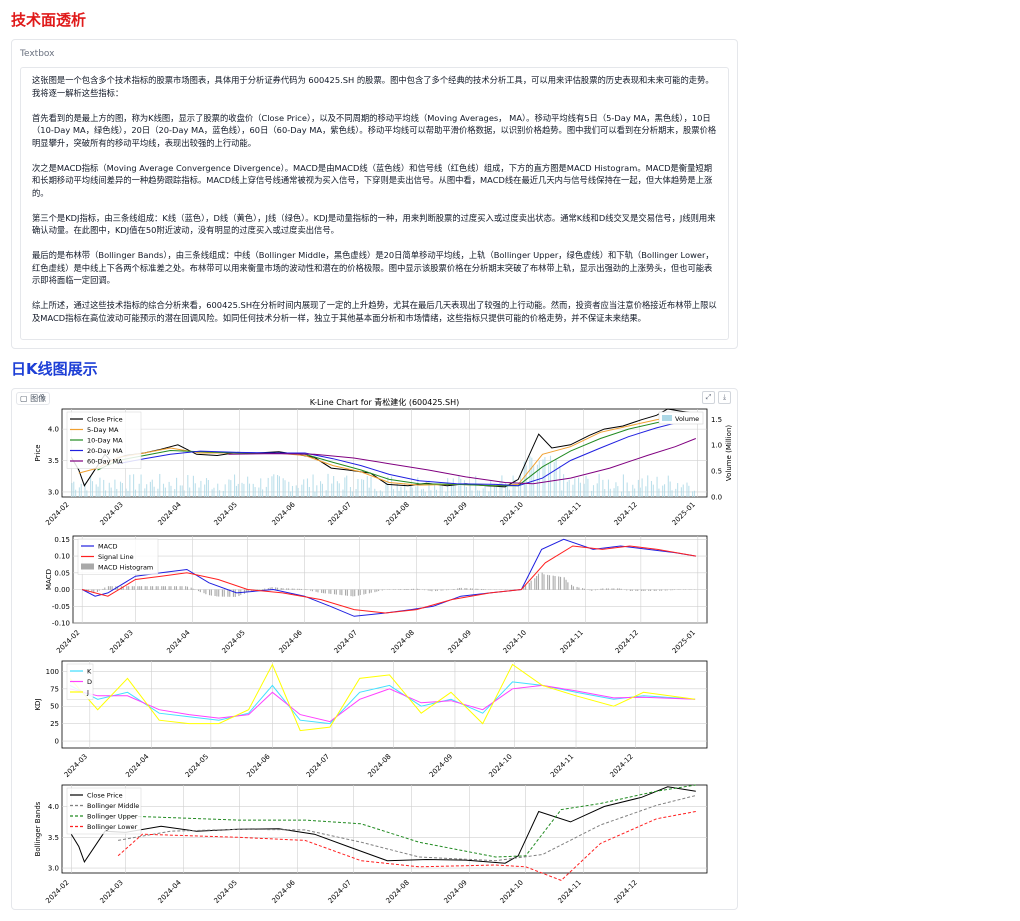  Describe the element at coordinates (53, 430) in the screenshot. I see `y-tick-label: 4.0` at that location.